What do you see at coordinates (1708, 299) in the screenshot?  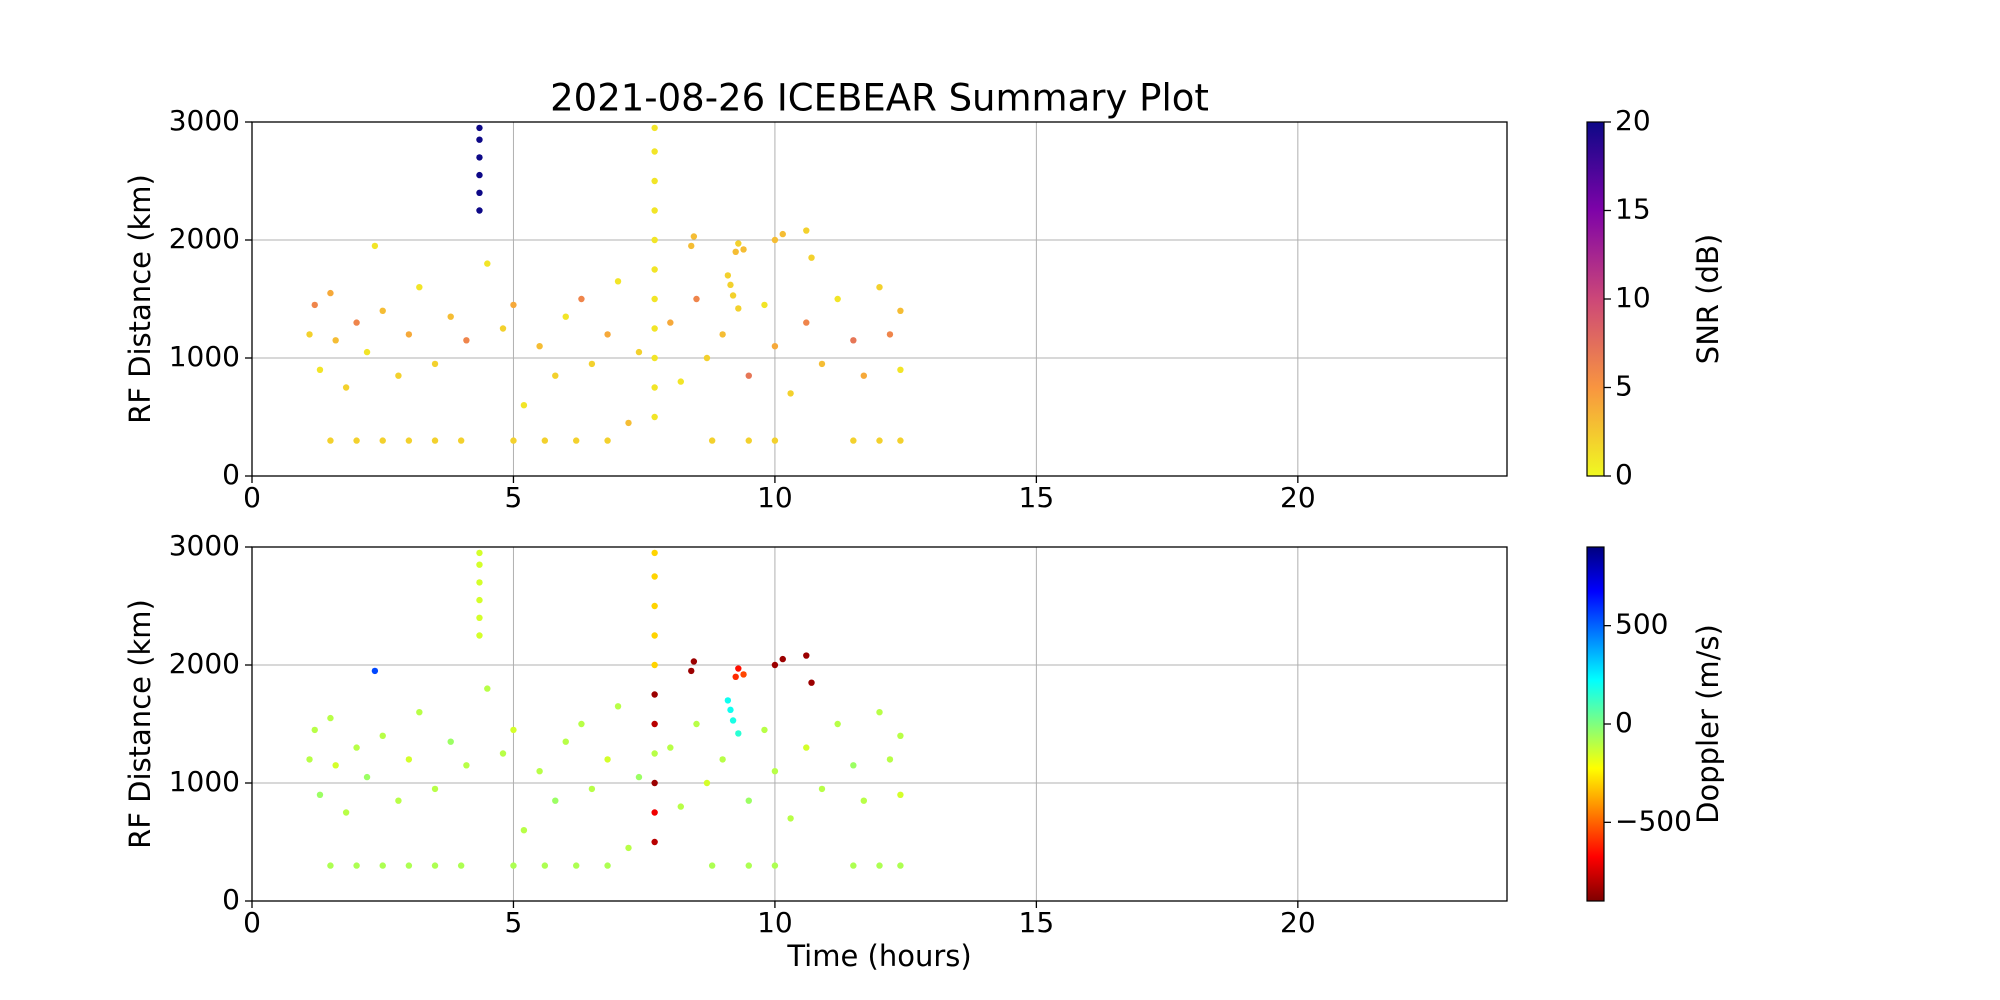 I see `colorbar-label: SNR (dB)` at bounding box center [1708, 299].